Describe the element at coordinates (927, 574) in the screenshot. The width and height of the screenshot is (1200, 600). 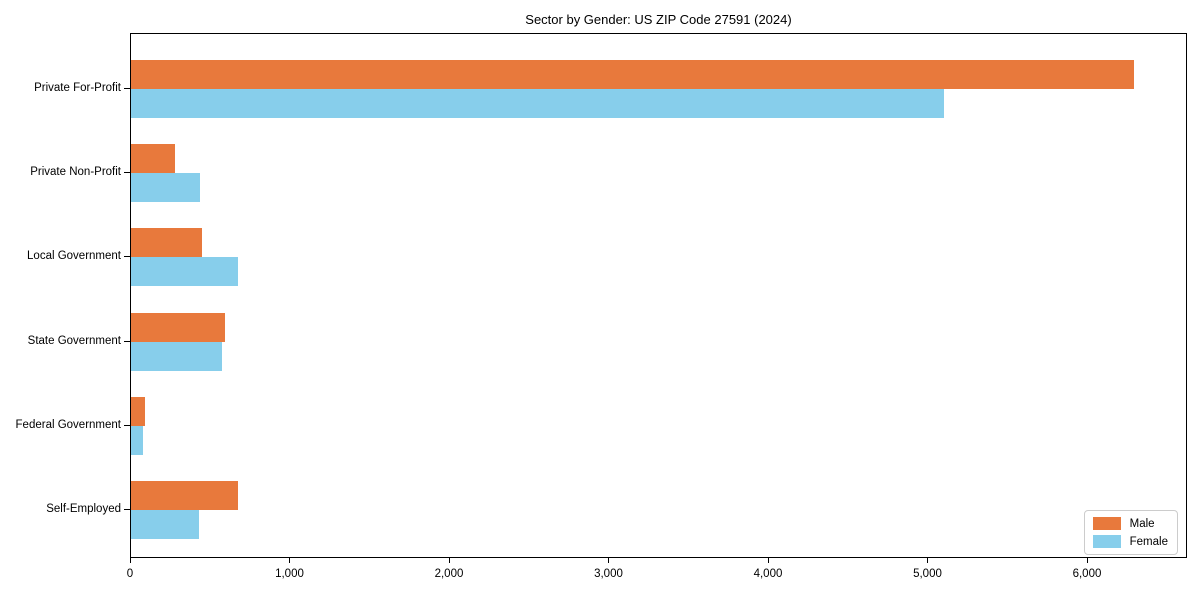
I see `x-tick-label-5: 5,000` at that location.